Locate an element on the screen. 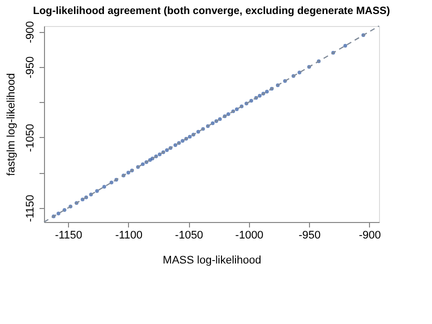  x-tick-label: -950 is located at coordinates (309, 236).